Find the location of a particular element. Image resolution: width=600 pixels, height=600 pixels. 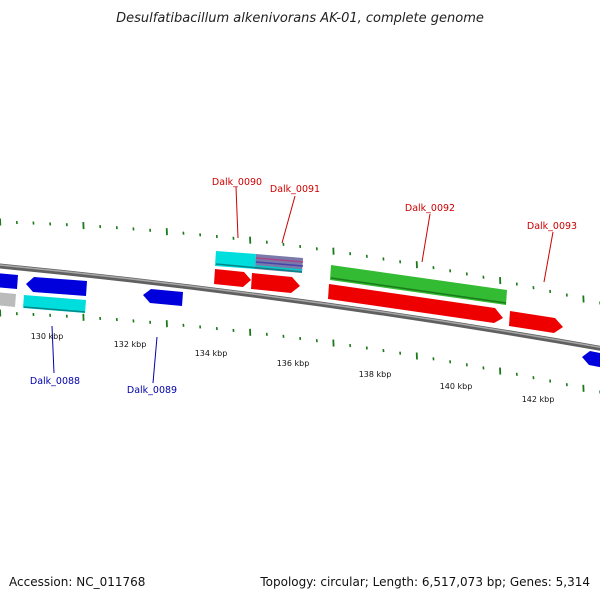

outer-tick-ring is located at coordinates (300, 261).